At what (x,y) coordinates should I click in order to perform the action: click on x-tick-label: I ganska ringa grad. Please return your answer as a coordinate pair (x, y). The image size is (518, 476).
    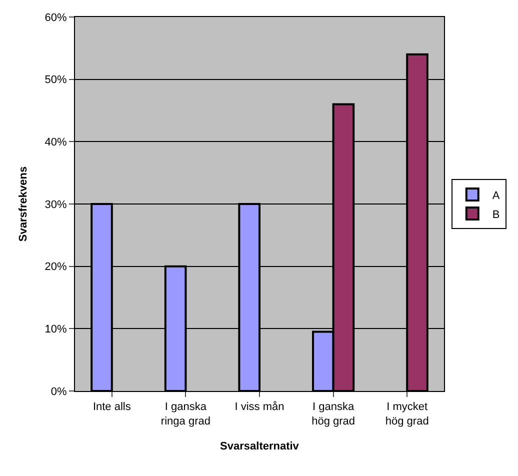
    Looking at the image, I should click on (185, 414).